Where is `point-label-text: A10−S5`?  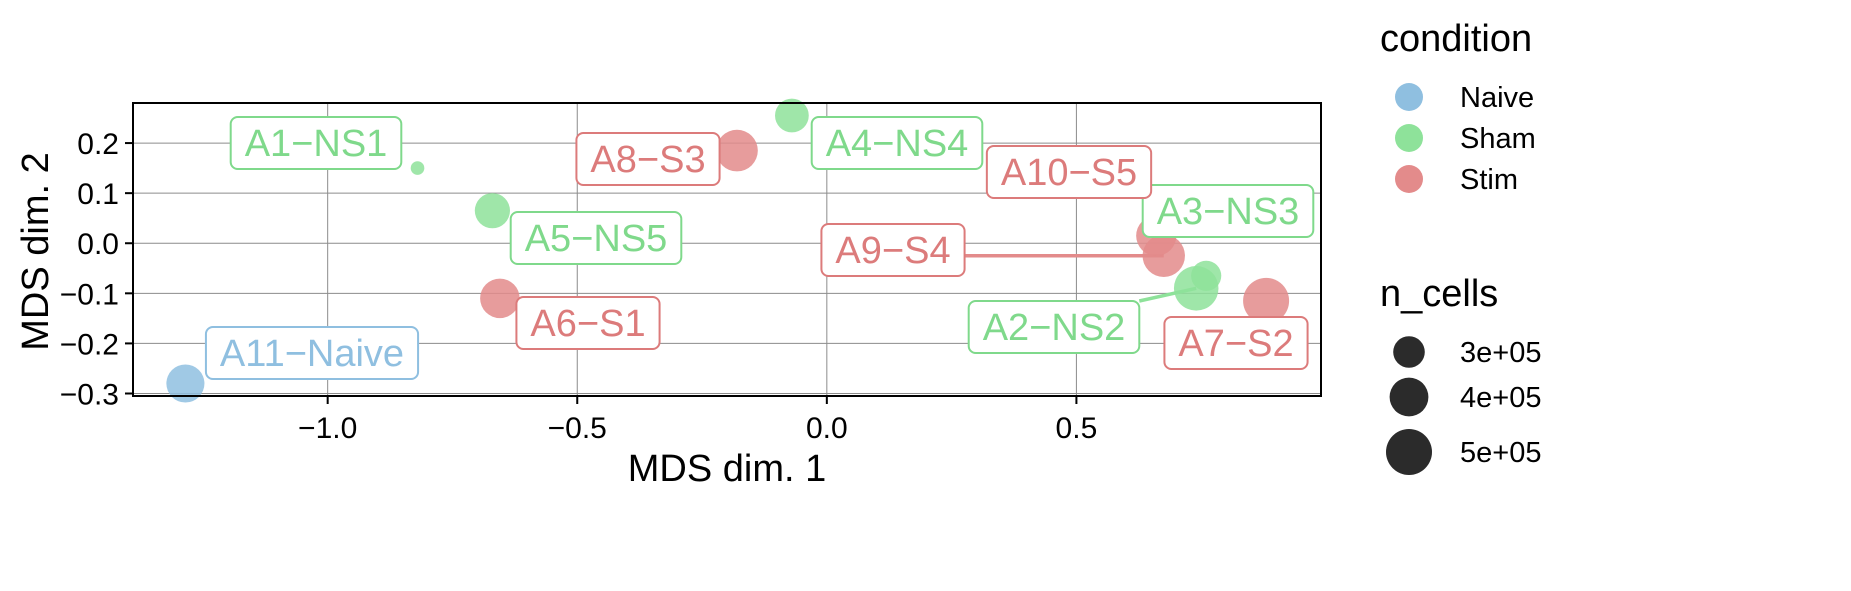 point-label-text: A10−S5 is located at coordinates (1069, 173).